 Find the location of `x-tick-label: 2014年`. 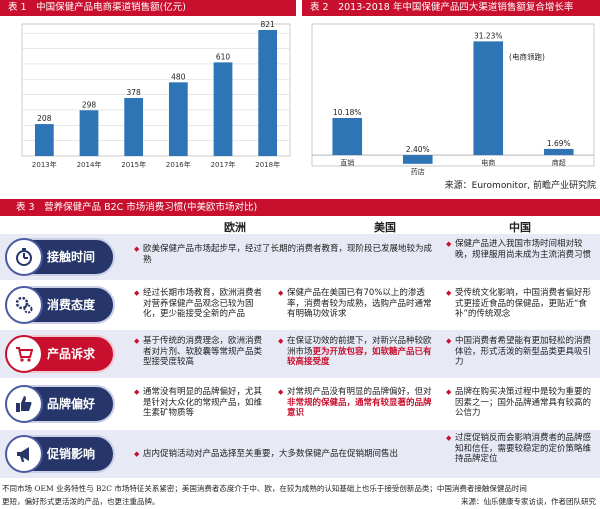

x-tick-label: 2014年 is located at coordinates (89, 164).